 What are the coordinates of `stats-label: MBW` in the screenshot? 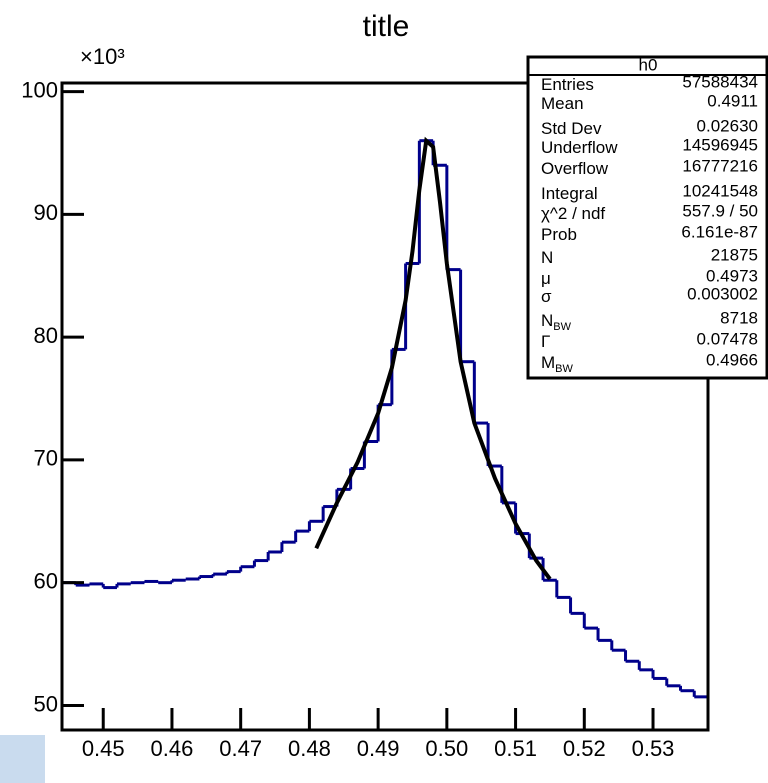 It's located at (557, 363).